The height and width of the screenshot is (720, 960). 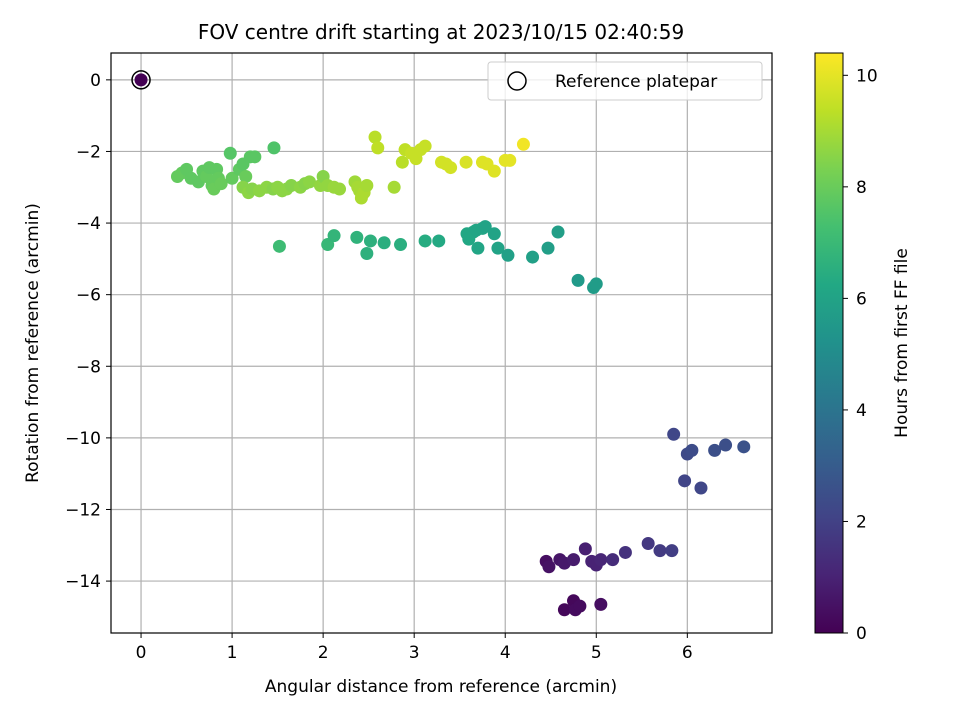 What do you see at coordinates (596, 653) in the screenshot?
I see `x-tick-label: 5` at bounding box center [596, 653].